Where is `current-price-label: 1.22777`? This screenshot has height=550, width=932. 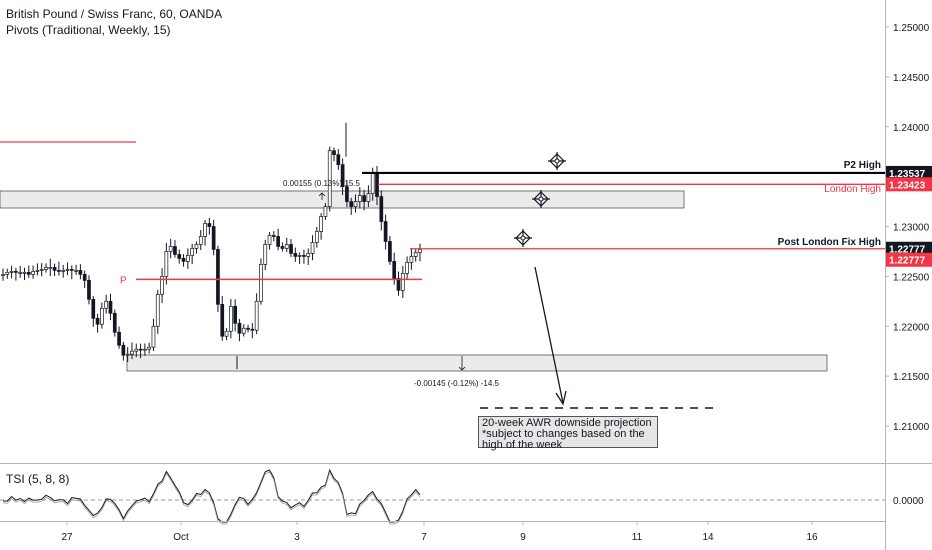 current-price-label: 1.22777 is located at coordinates (907, 261).